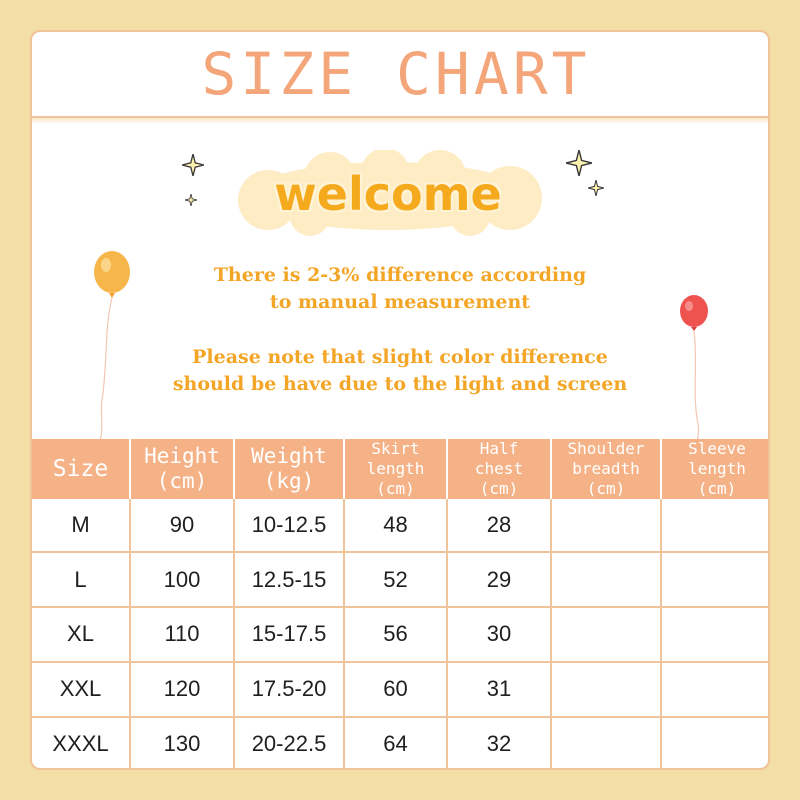  What do you see at coordinates (182, 635) in the screenshot?
I see `height-cell: 110` at bounding box center [182, 635].